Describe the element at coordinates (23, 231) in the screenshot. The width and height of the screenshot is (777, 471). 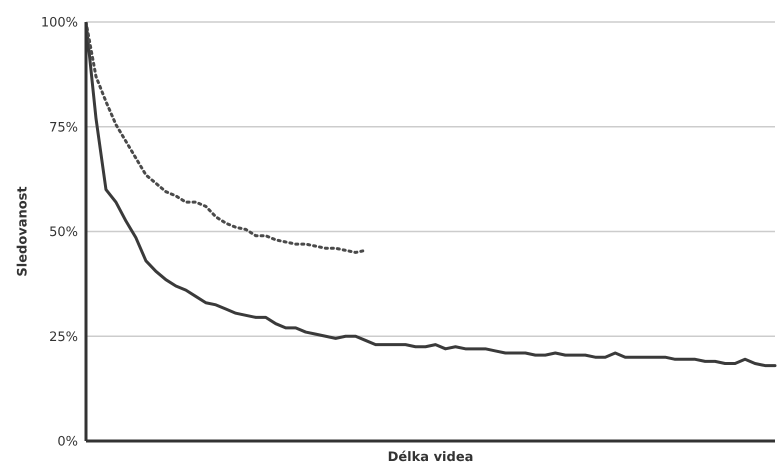
I see `y-axis-title: Sledovanost` at that location.